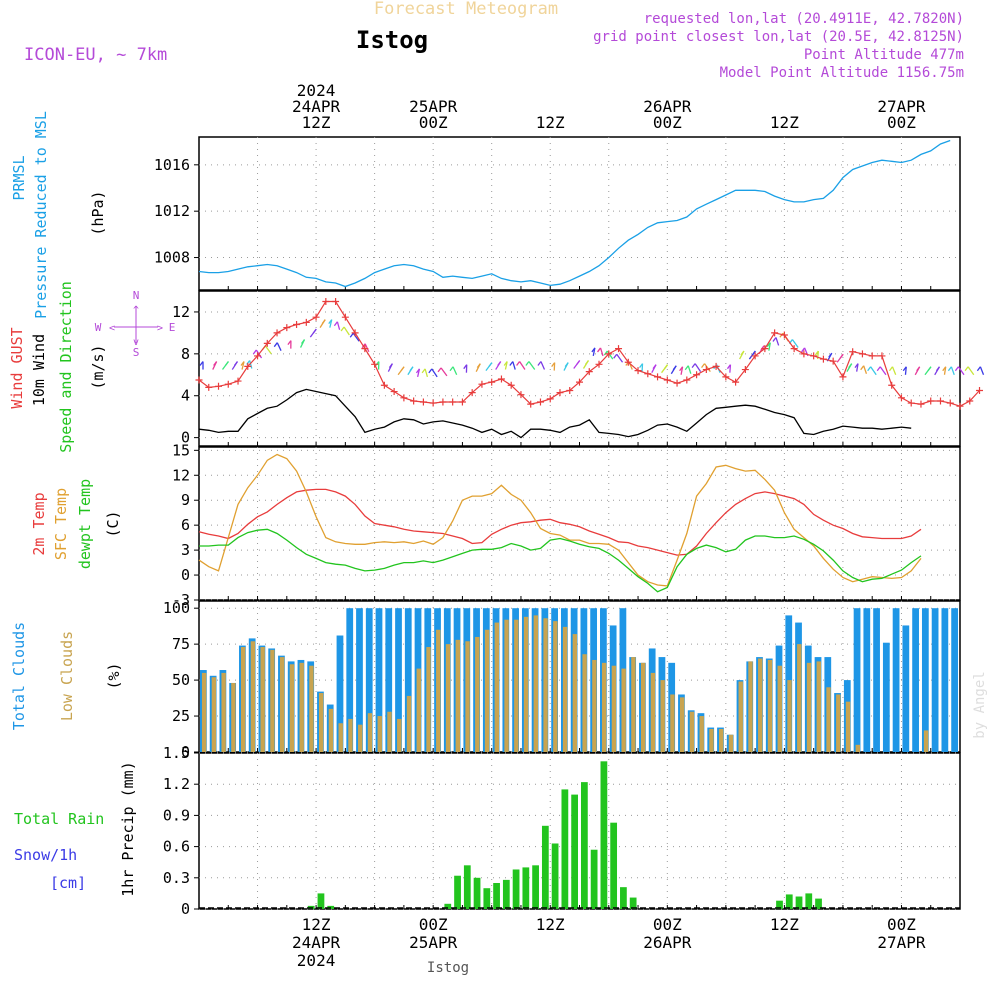  I want to click on compass-rose: N ^ W < > E v S, so click(135, 324).